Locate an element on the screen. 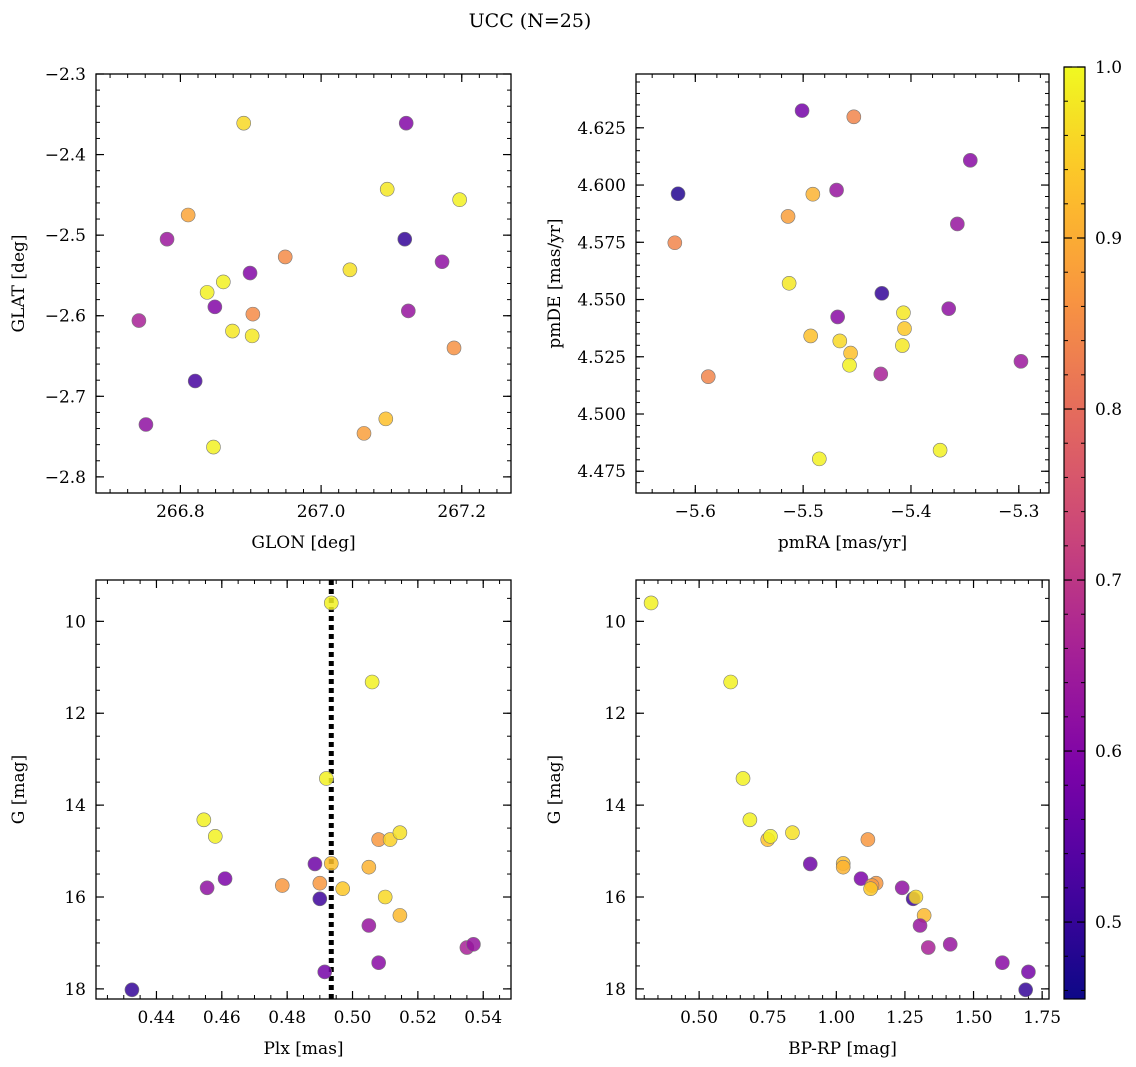 Image resolution: width=1136 pixels, height=1067 pixels. y-tick-label: 16 is located at coordinates (615, 898).